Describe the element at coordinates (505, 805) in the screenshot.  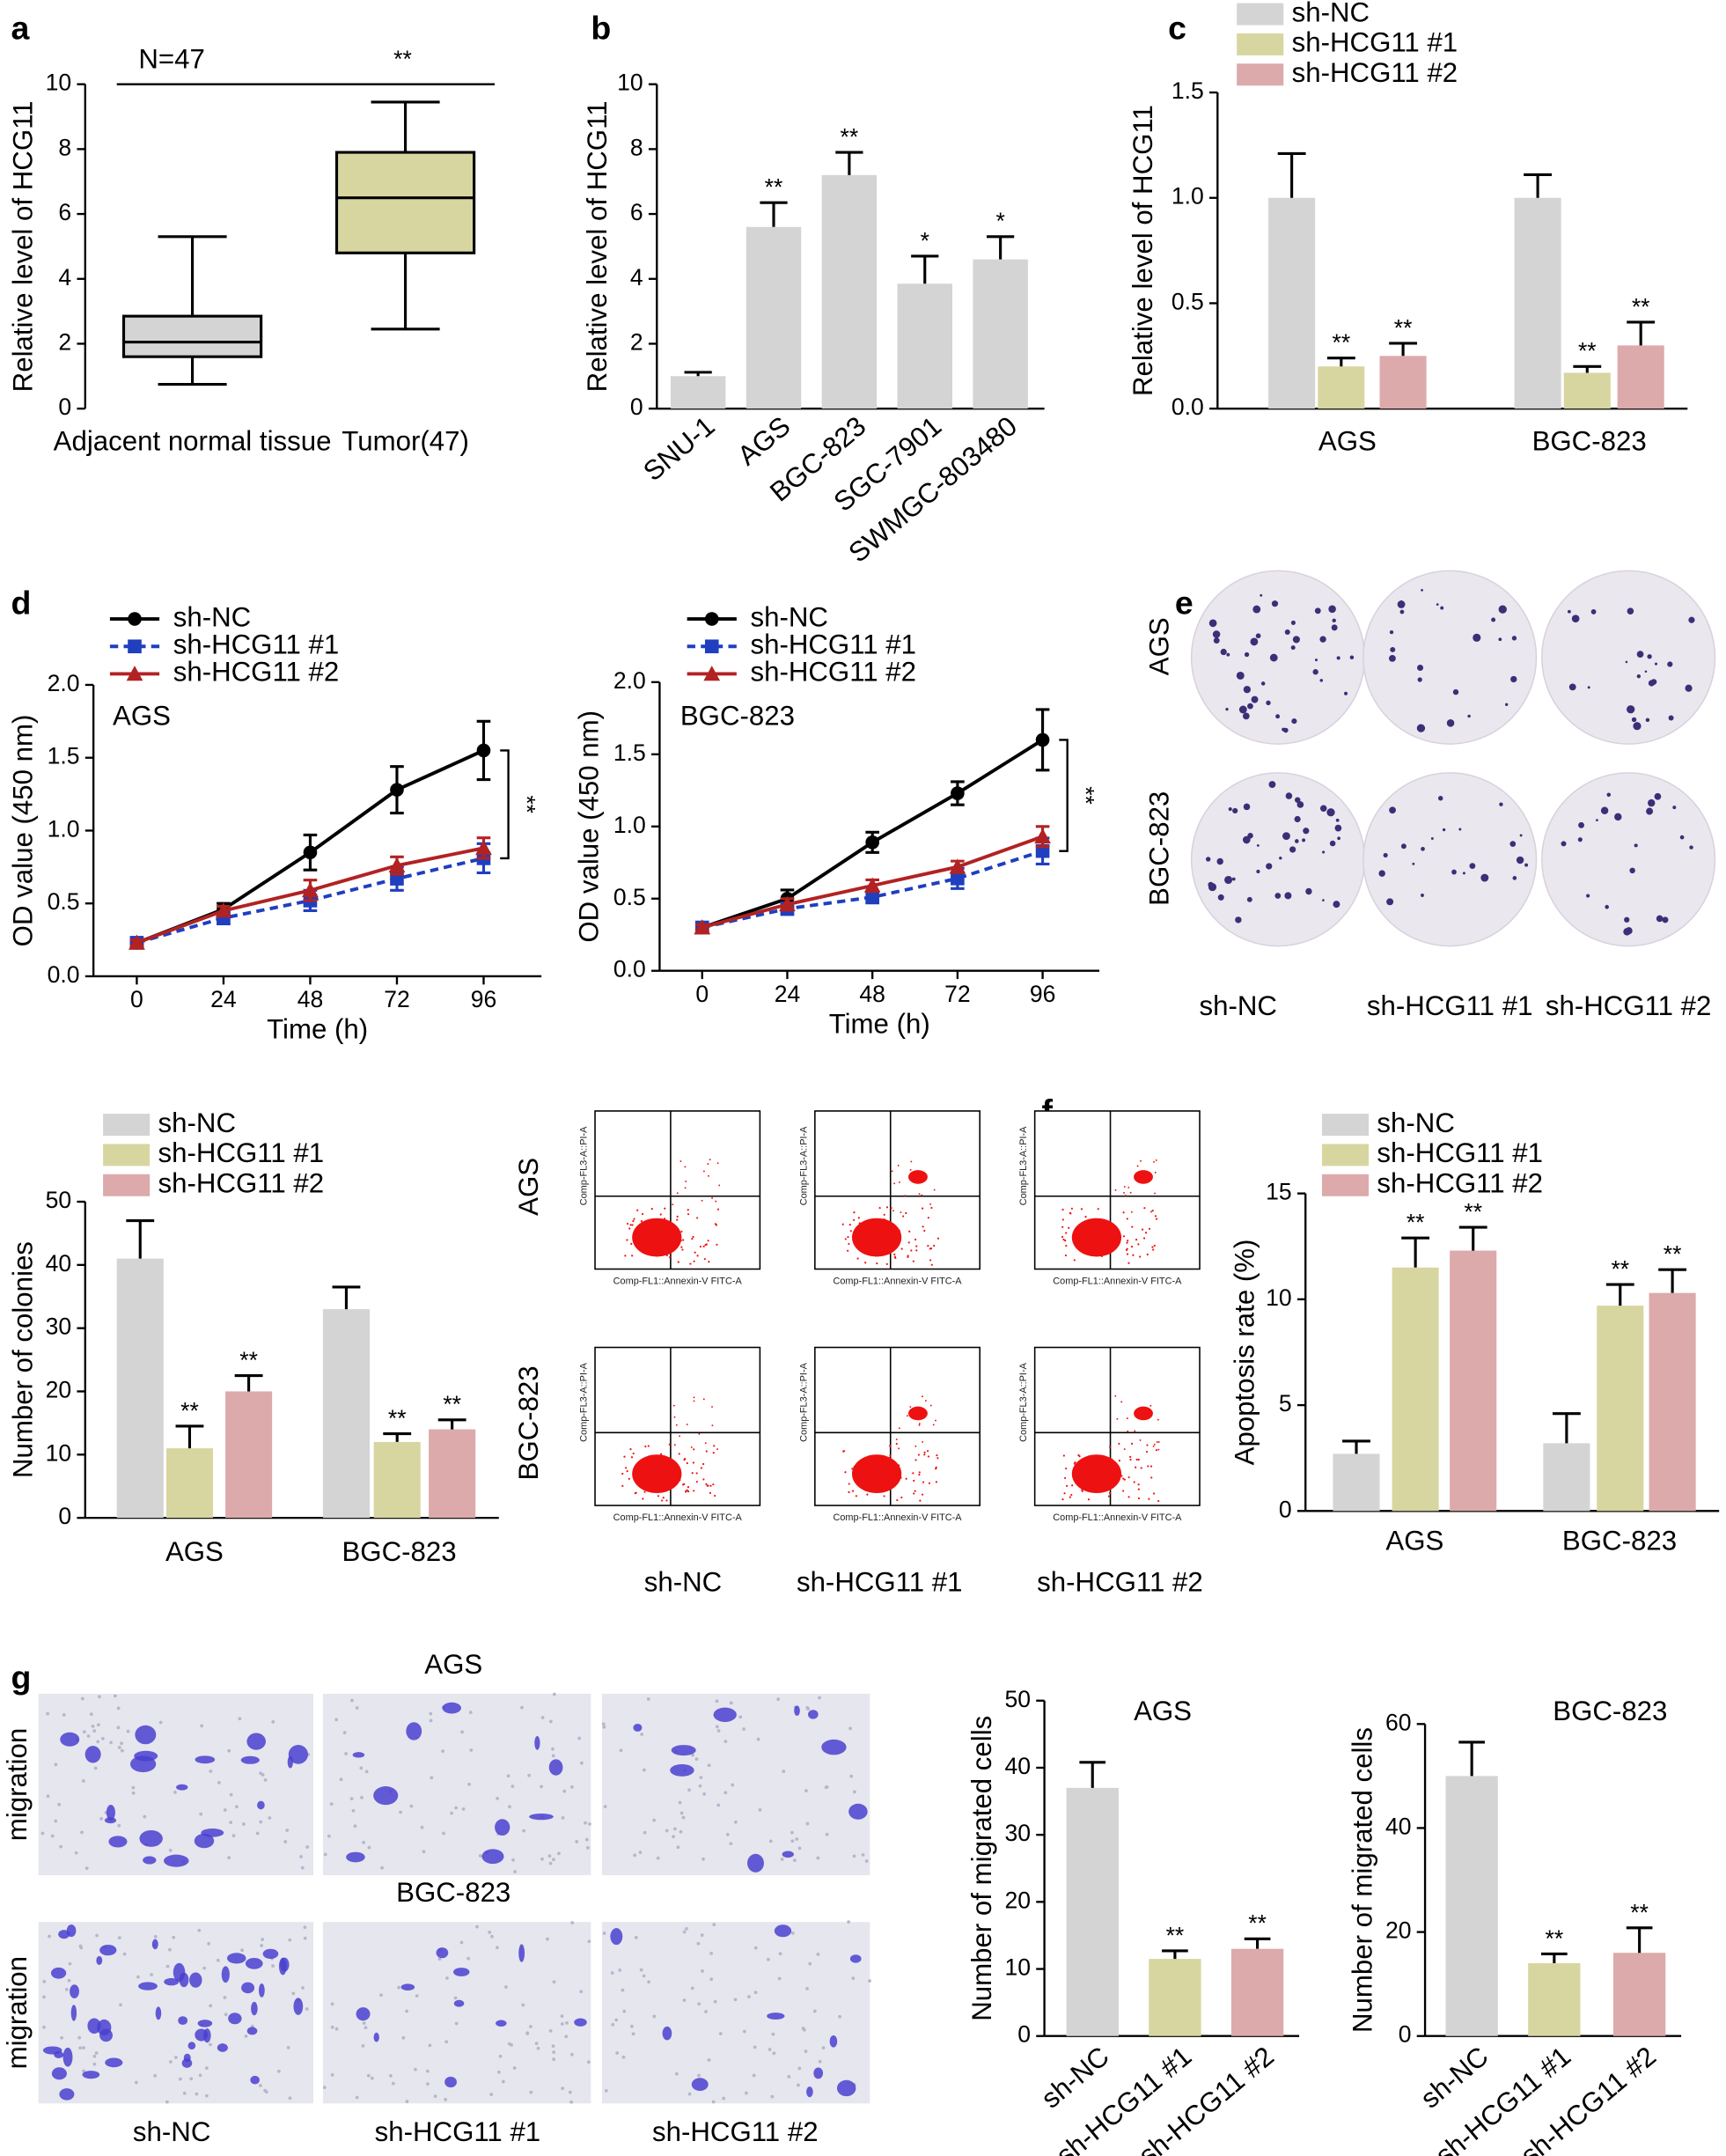
I see `bracket` at that location.